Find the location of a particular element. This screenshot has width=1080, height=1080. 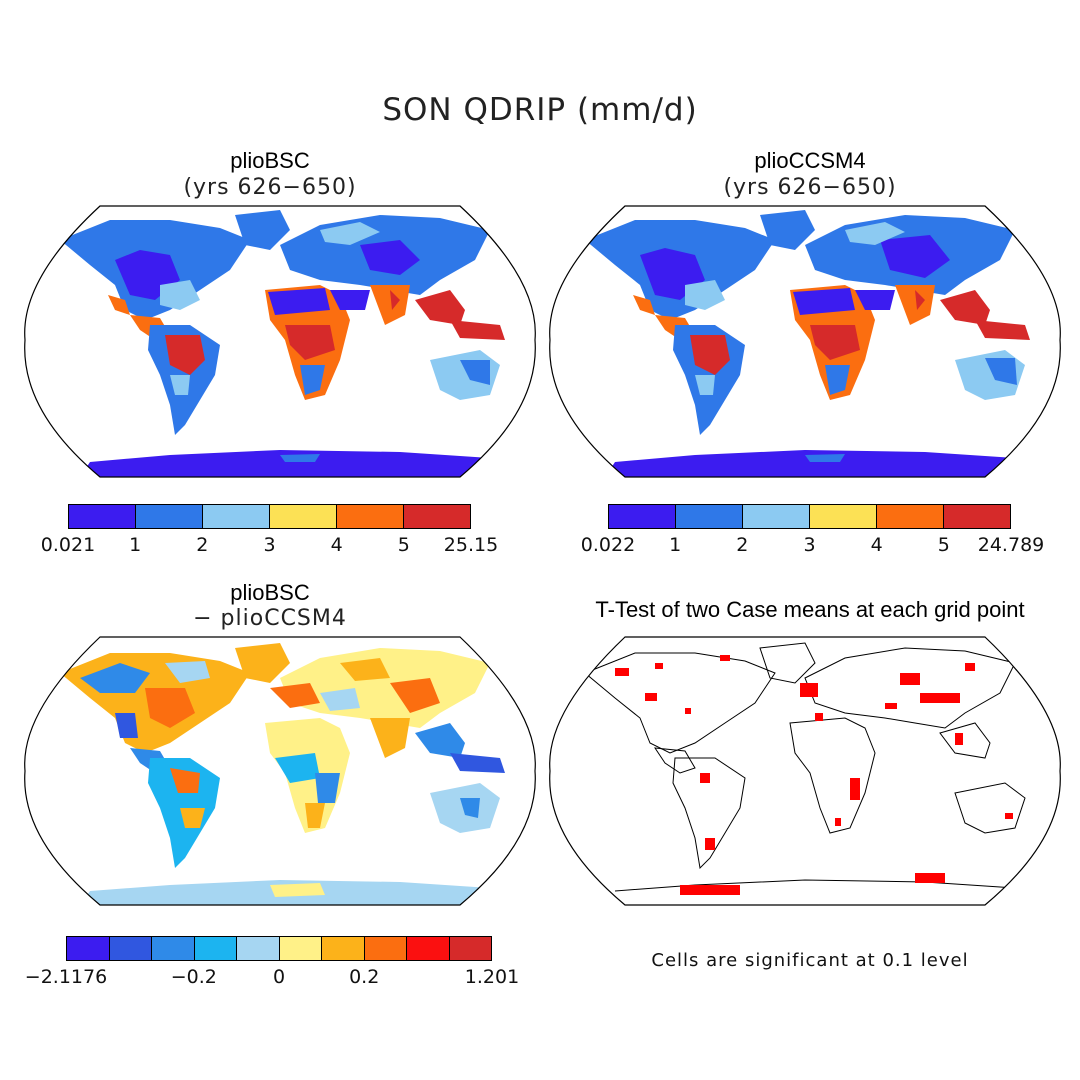

cb1-tick-label: 5 is located at coordinates (403, 545).